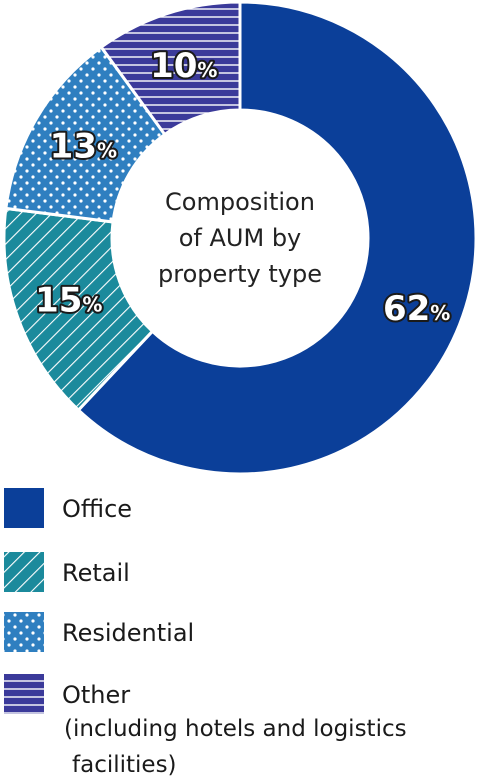 The height and width of the screenshot is (780, 484). I want to click on legend-swatch-other, so click(24, 694).